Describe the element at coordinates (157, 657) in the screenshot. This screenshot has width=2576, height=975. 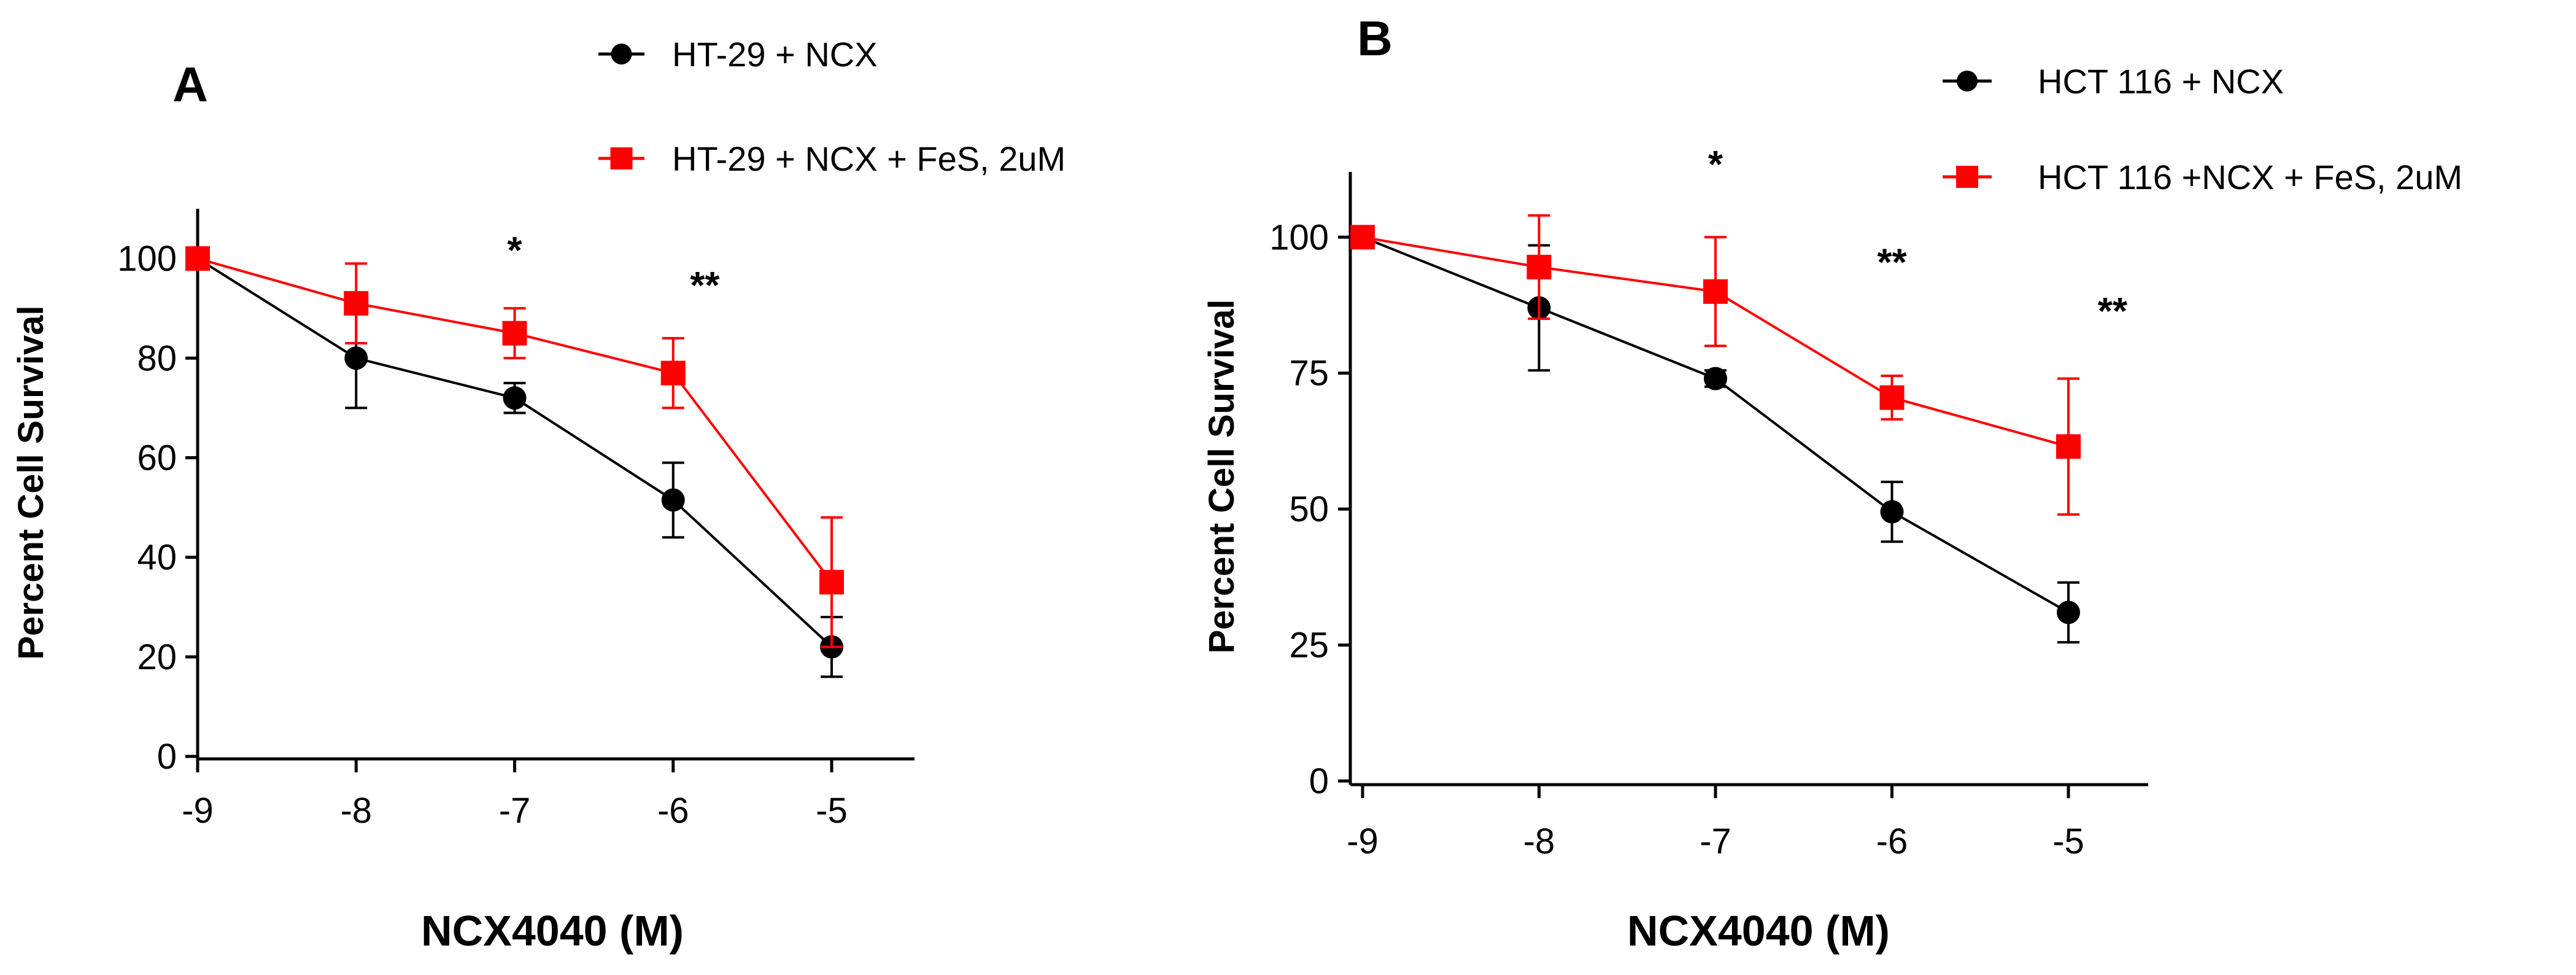
I see `y-tick-label: 20` at that location.